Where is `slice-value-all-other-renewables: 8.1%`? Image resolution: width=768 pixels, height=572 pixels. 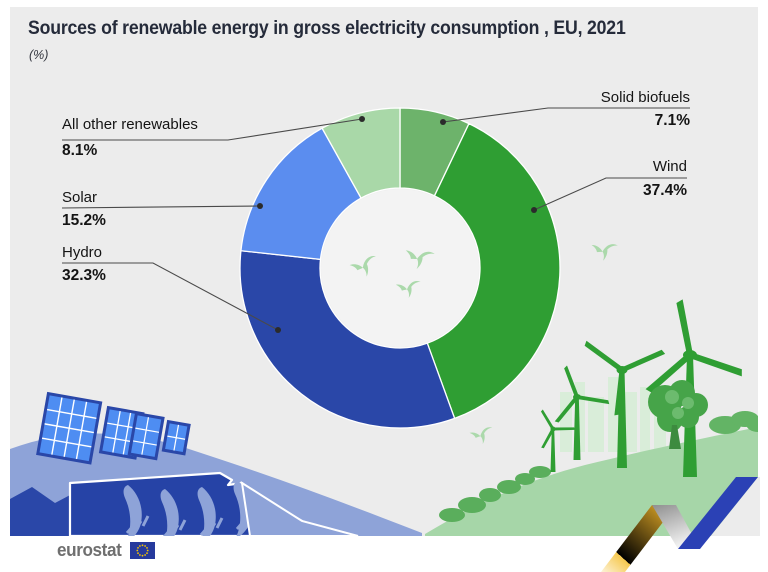
slice-value-all-other-renewables: 8.1% is located at coordinates (80, 150).